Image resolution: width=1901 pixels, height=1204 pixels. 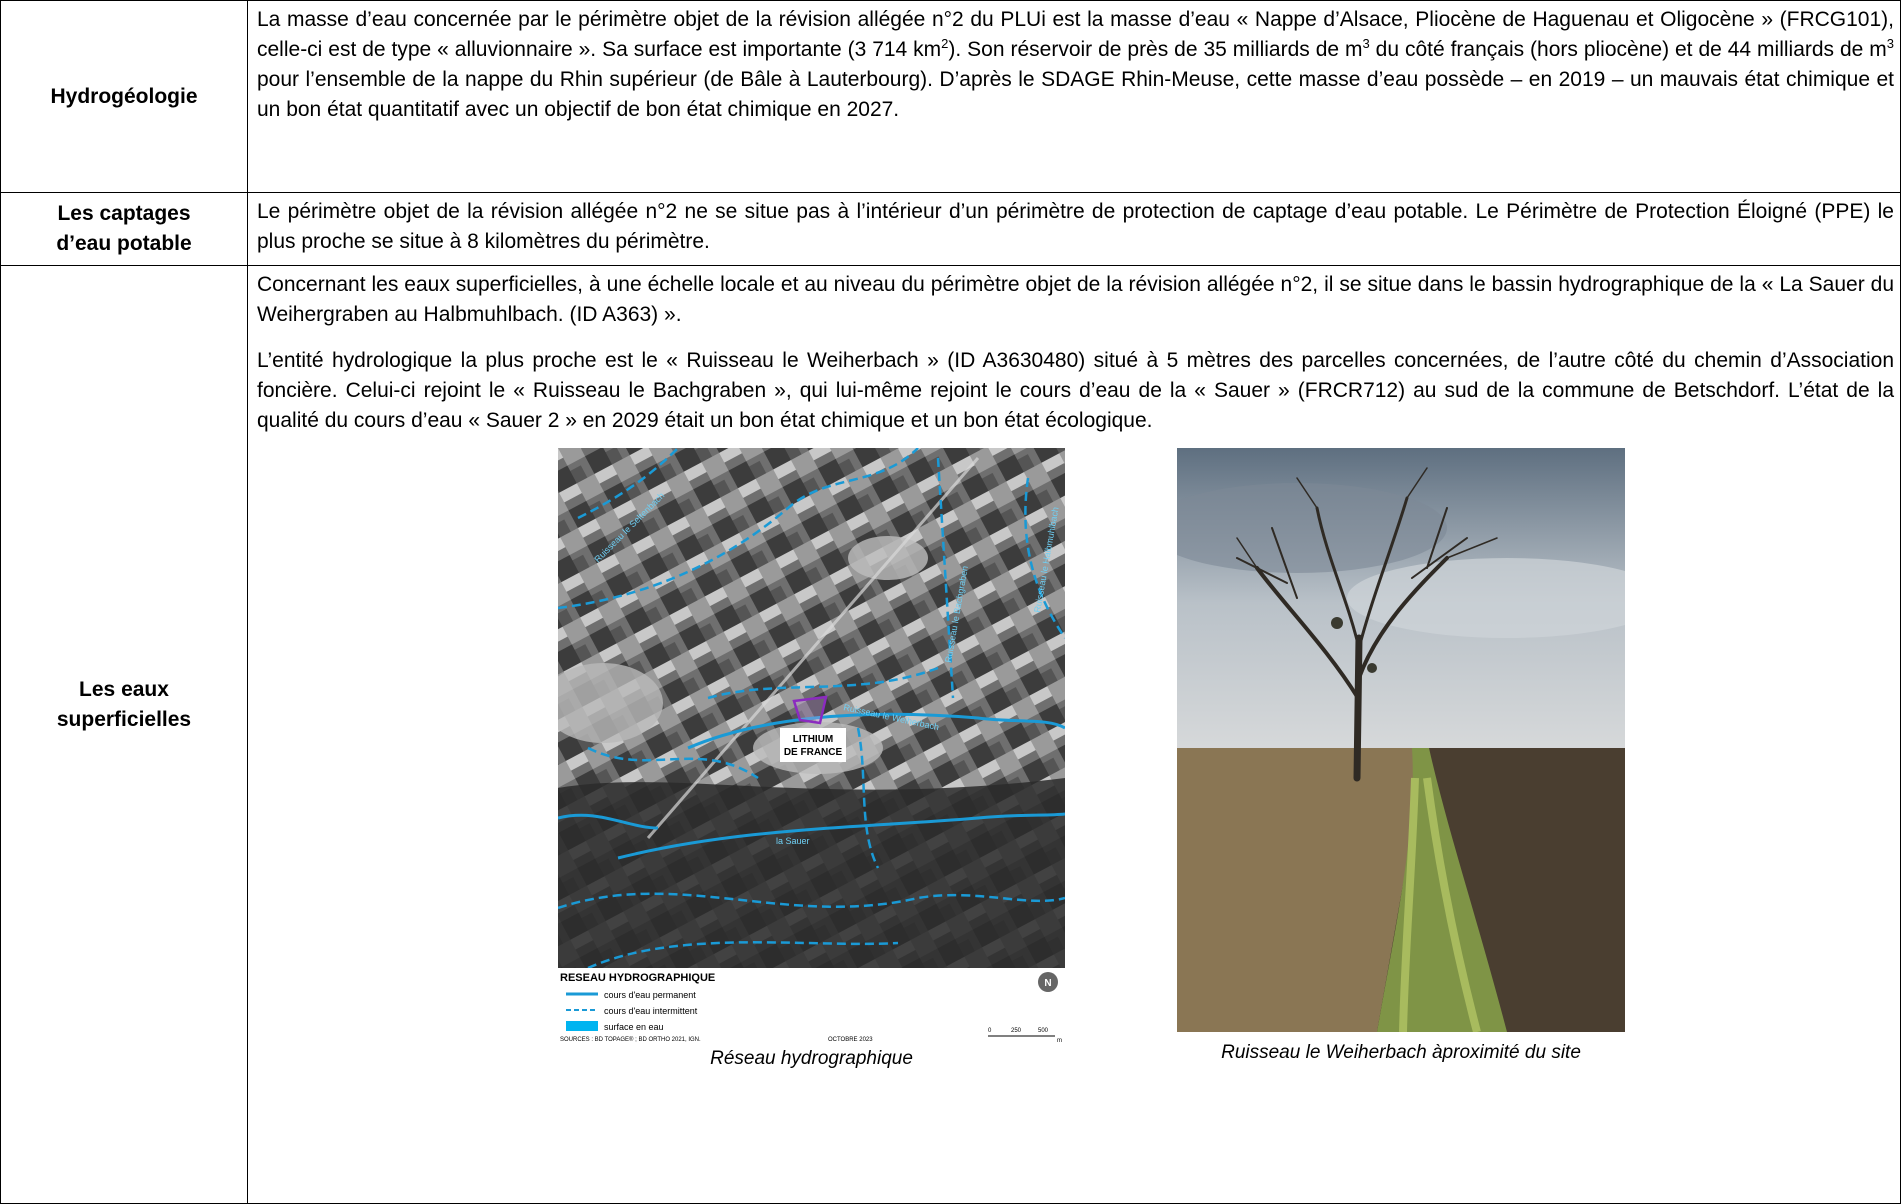 What do you see at coordinates (813, 739) in the screenshot?
I see `site-label: LITHIUM` at bounding box center [813, 739].